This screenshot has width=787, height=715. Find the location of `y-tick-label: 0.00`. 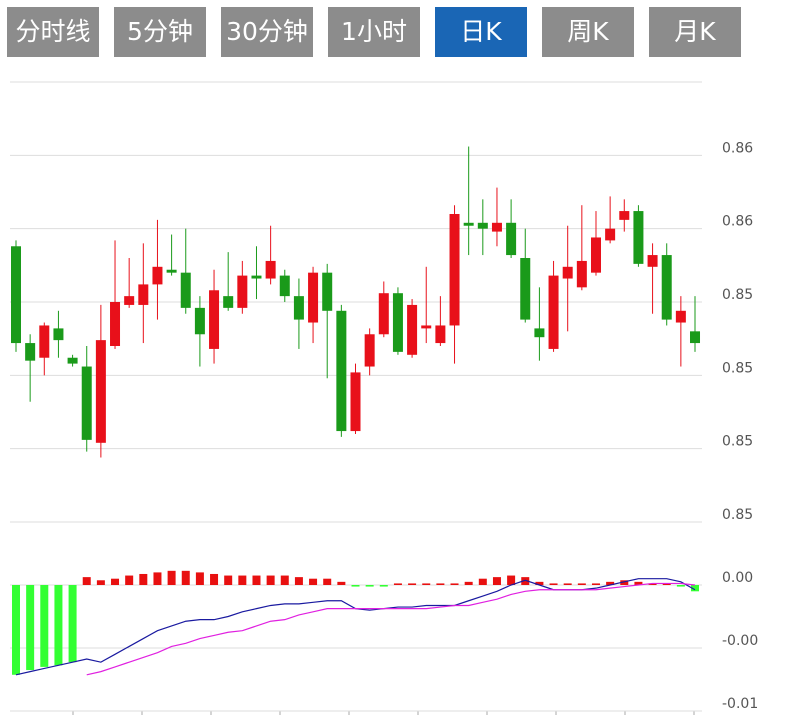

y-tick-label: 0.00 is located at coordinates (737, 578).